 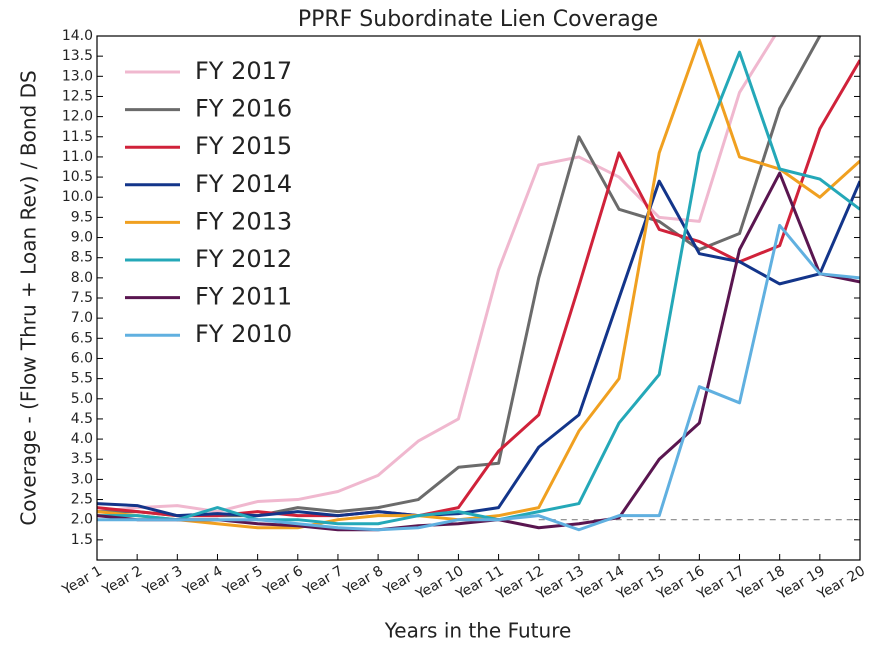 I want to click on legend-label: FY 2015, so click(x=243, y=146).